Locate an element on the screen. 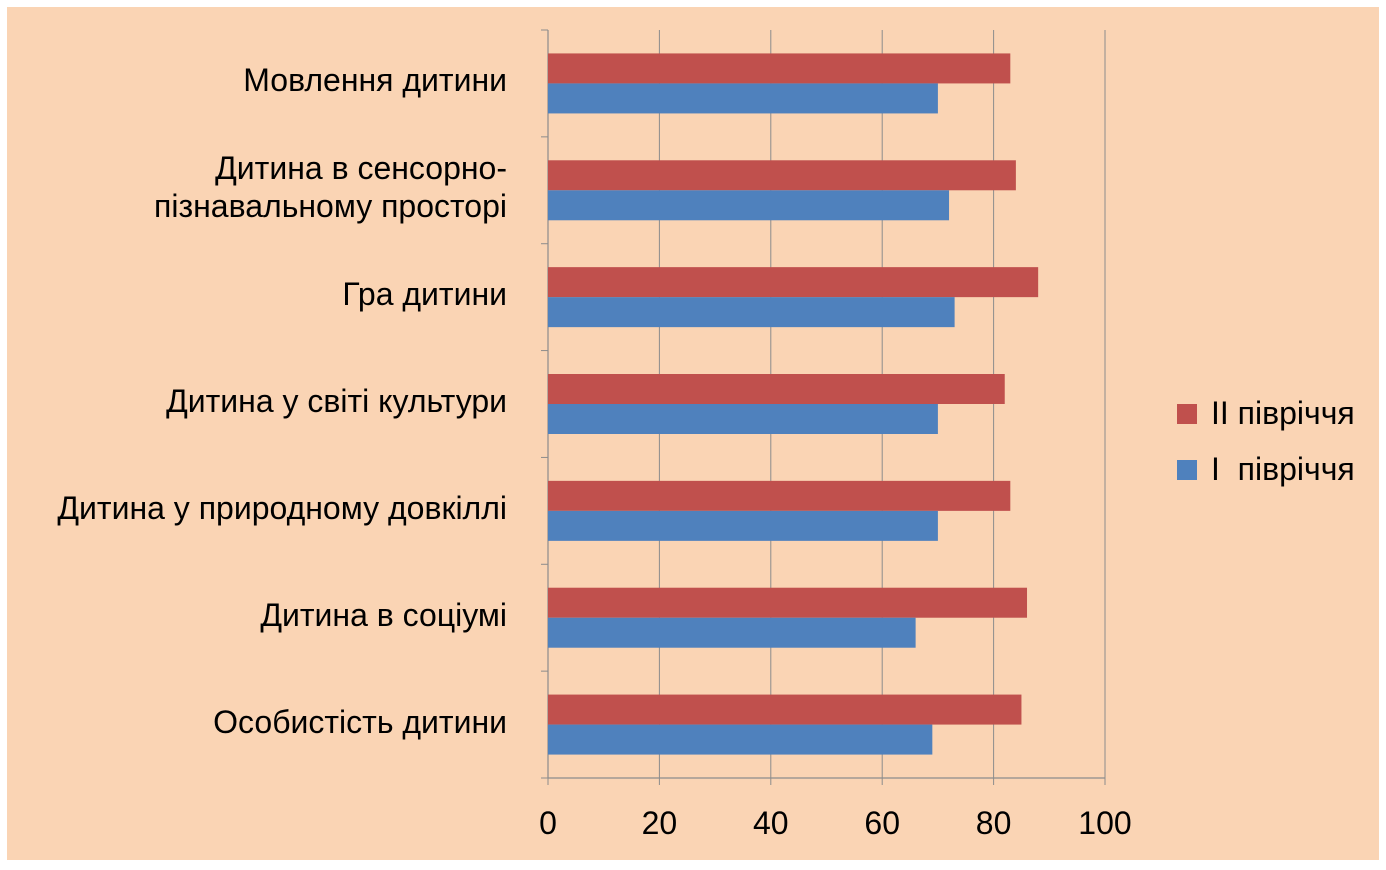 The height and width of the screenshot is (870, 1386). category-label: Мовлення дитини is located at coordinates (375, 80).